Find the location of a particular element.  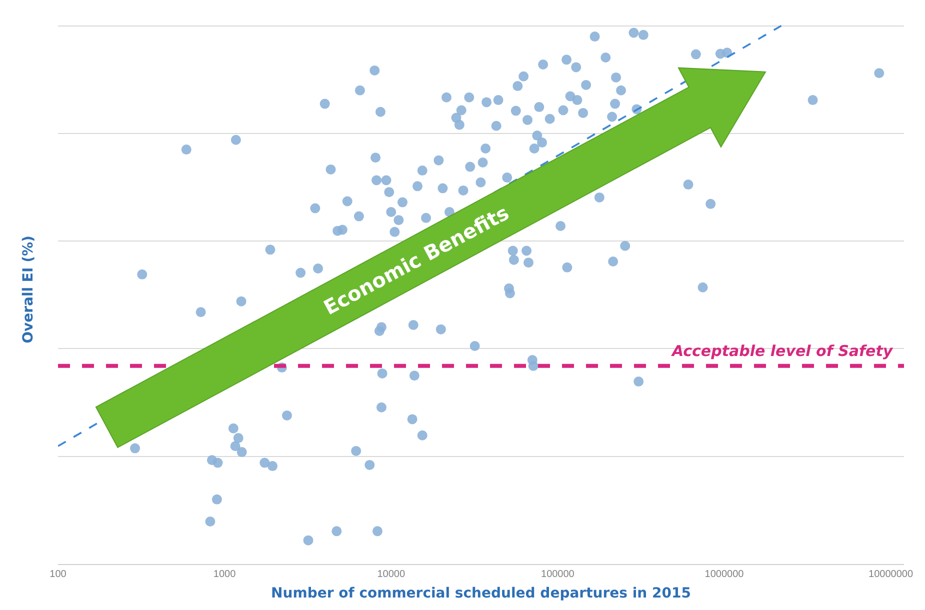

x-tick-label: 100000 is located at coordinates (558, 574).